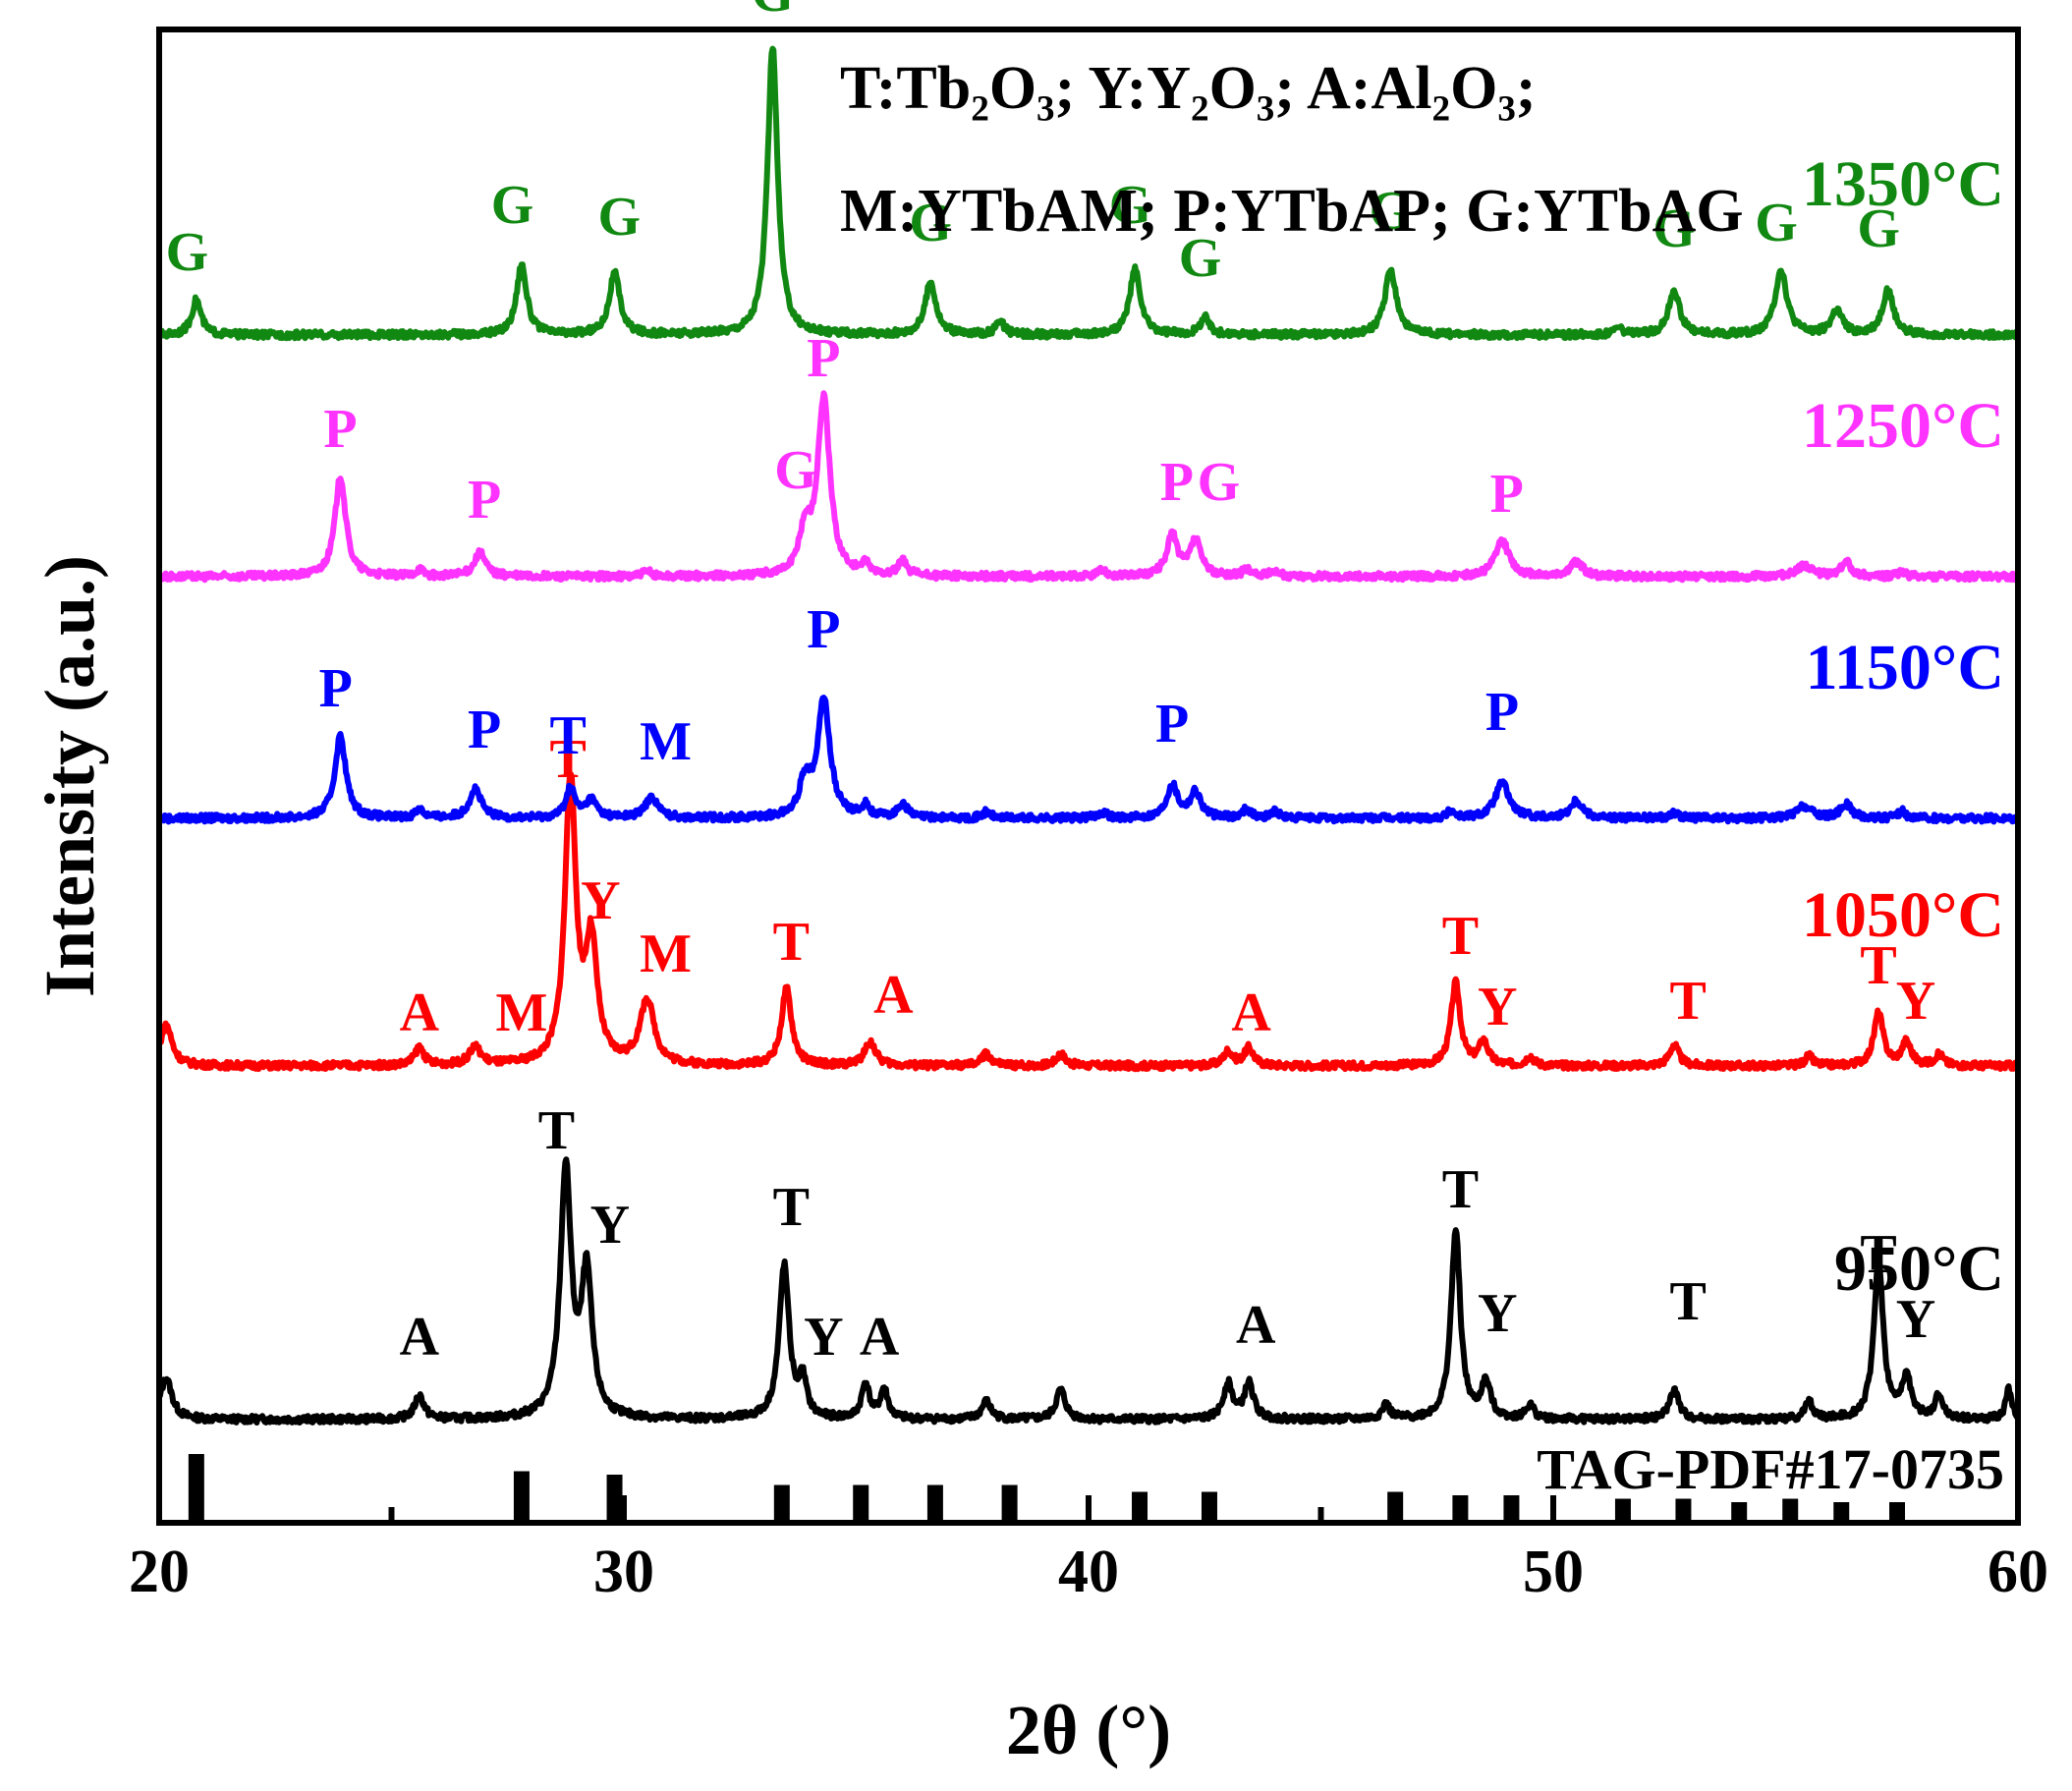 This screenshot has width=2072, height=1791. Describe the element at coordinates (1507, 494) in the screenshot. I see `peak-label-3-6: P` at that location.